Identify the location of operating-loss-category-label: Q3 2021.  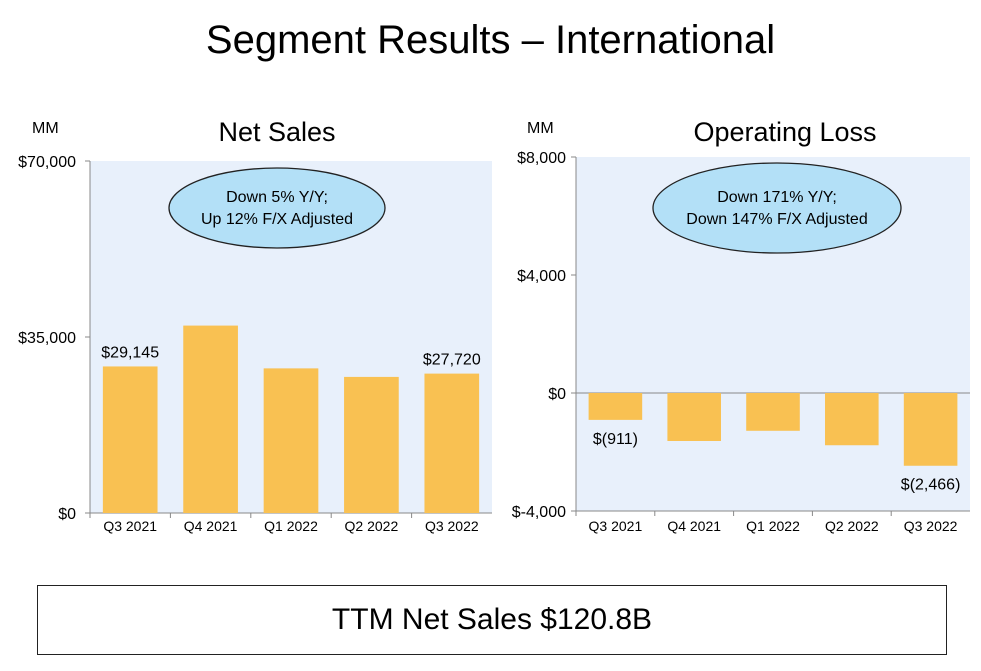
(616, 526).